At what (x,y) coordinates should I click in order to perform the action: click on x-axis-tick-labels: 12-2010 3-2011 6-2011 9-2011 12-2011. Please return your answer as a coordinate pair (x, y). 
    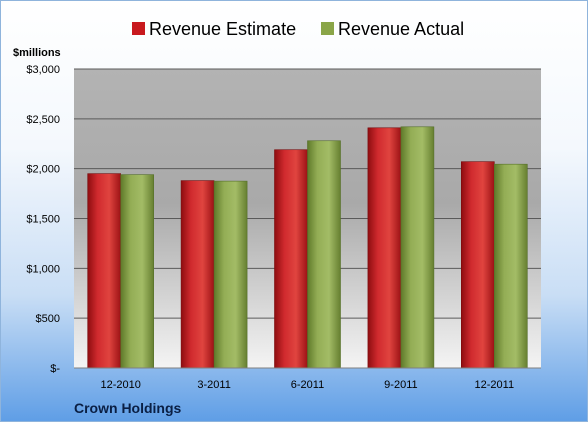
    Looking at the image, I should click on (308, 385).